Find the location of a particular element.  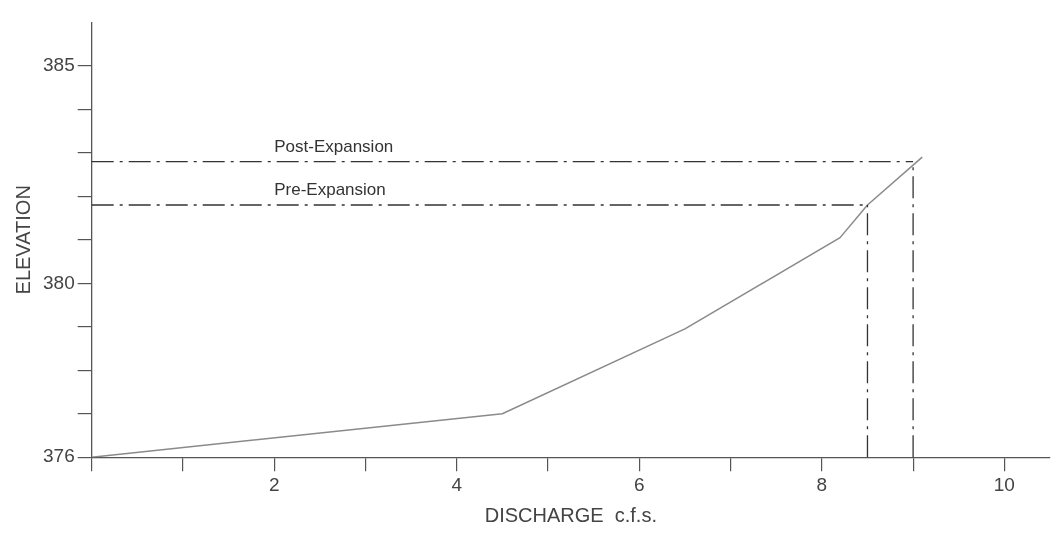

x-tick-label: 2 is located at coordinates (274, 484).